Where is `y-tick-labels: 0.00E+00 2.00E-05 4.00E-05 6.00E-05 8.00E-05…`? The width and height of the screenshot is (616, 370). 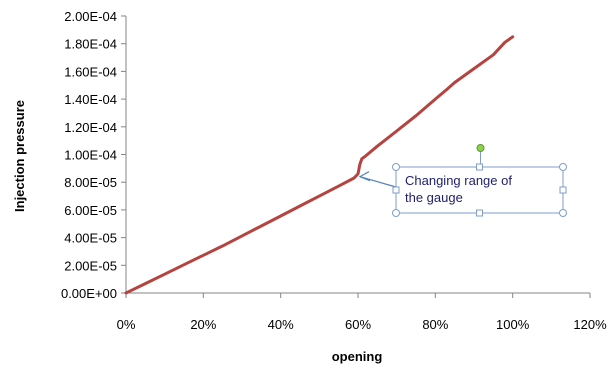 y-tick-labels: 0.00E+00 2.00E-05 4.00E-05 6.00E-05 8.00E-05… is located at coordinates (89, 155).